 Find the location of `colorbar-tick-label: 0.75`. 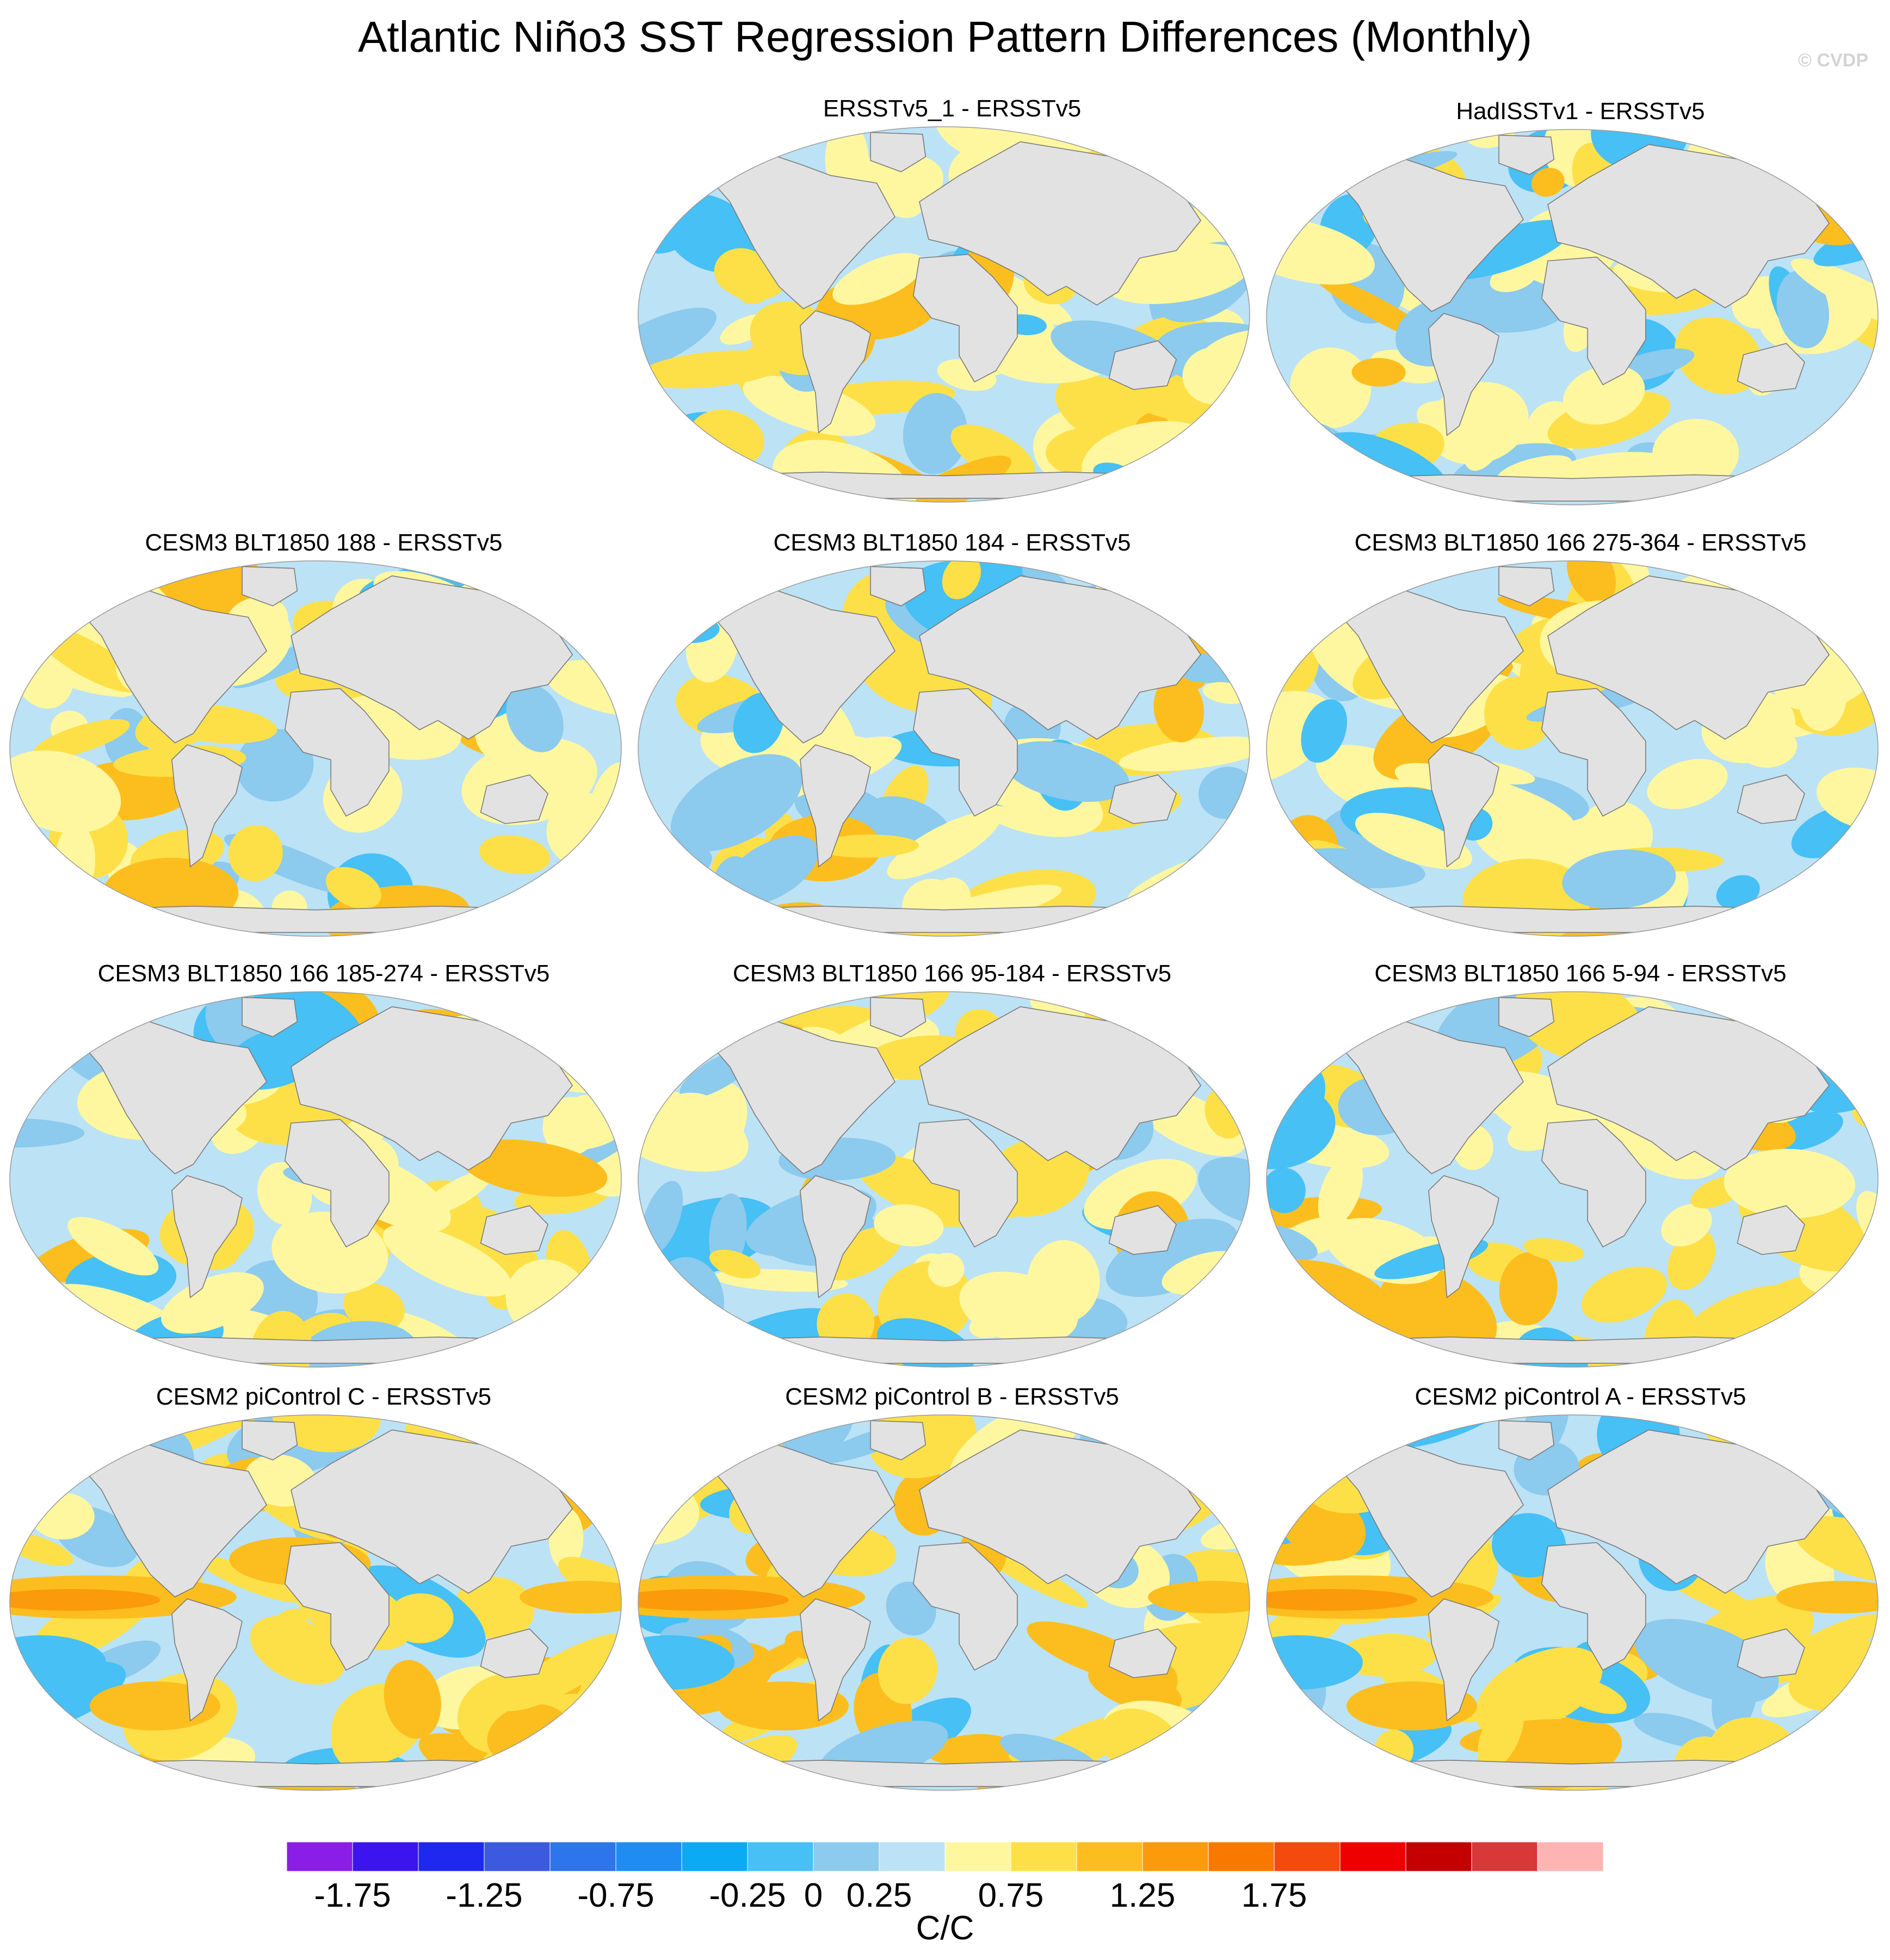

colorbar-tick-label: 0.75 is located at coordinates (1011, 1896).